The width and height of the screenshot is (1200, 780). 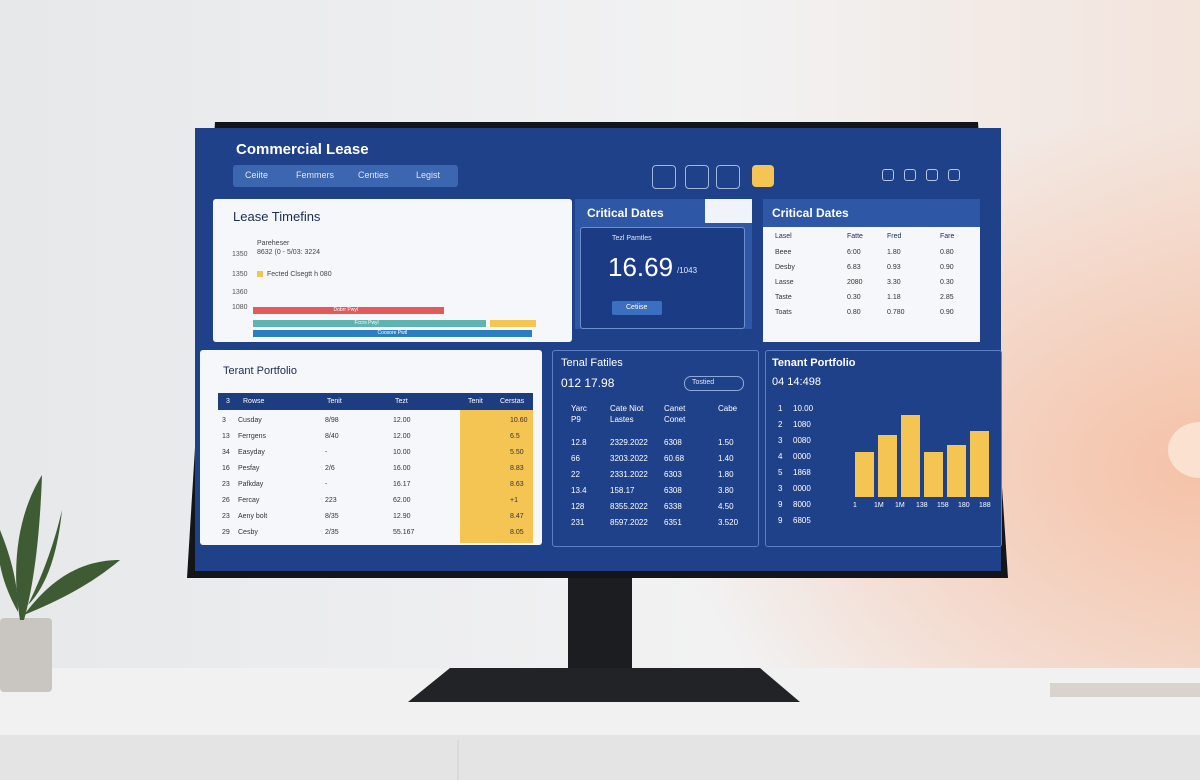 What do you see at coordinates (922, 505) in the screenshot?
I see `x-tick-label: 138` at bounding box center [922, 505].